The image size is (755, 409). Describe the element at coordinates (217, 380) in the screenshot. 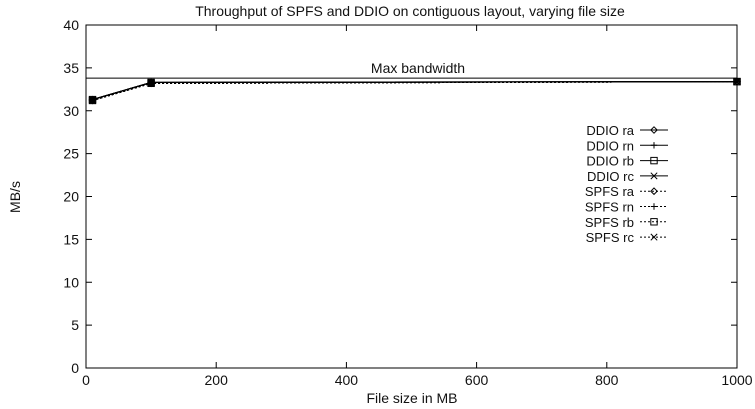

I see `x-tick-label: 200` at that location.